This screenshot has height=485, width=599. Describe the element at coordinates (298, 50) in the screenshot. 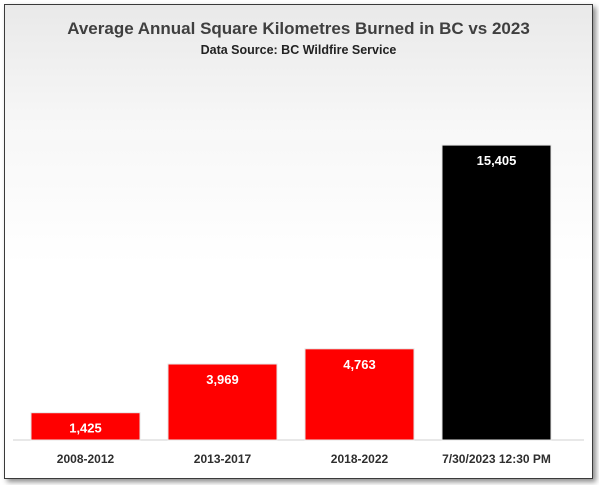

I see `chart-subtitle: Data Source: BC Wildfire Service` at that location.